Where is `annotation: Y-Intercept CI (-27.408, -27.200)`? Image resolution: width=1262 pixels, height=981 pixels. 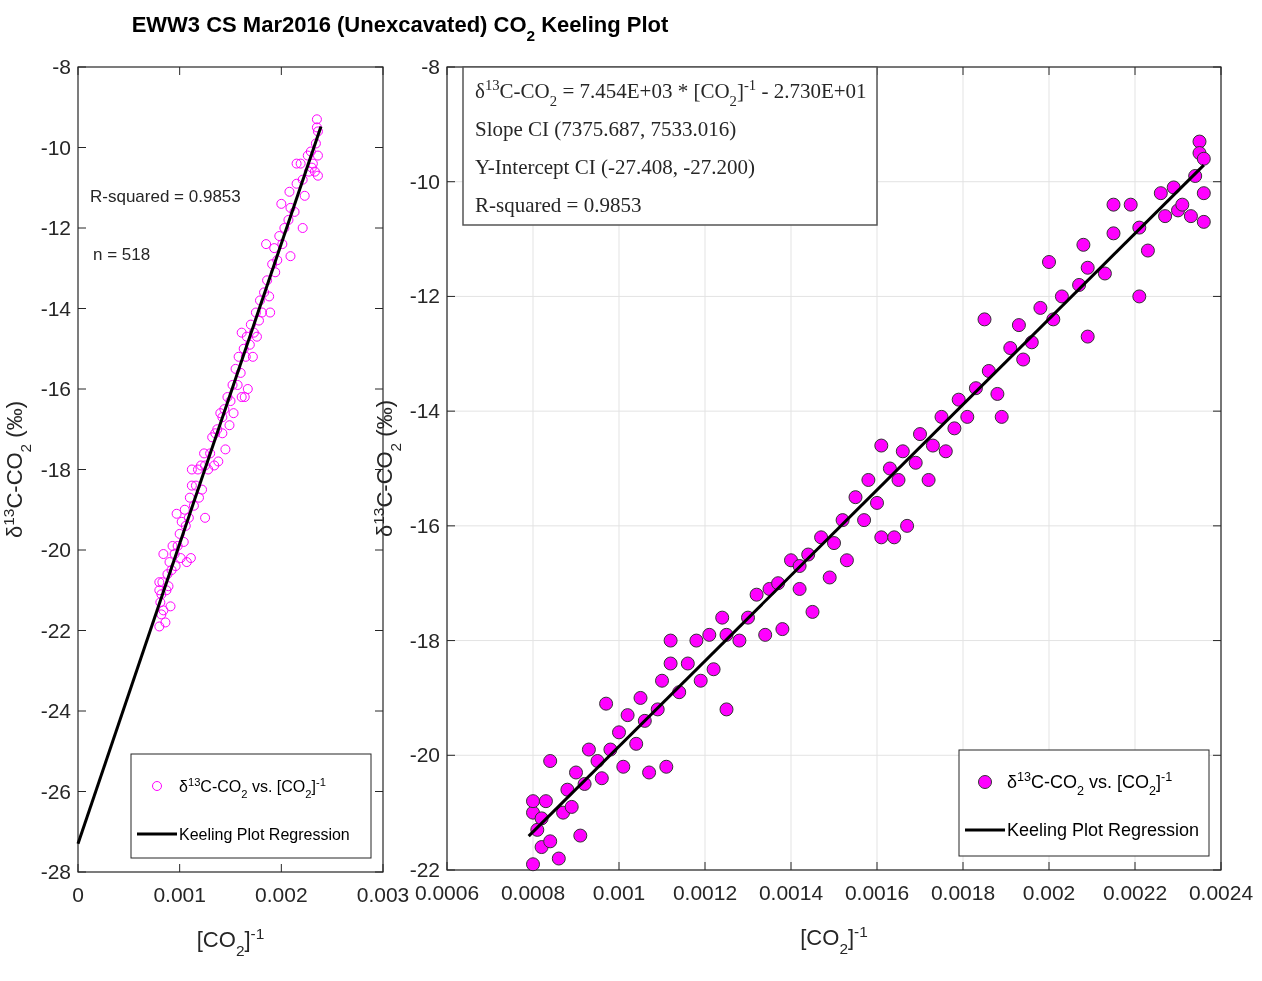 annotation: Y-Intercept CI (-27.408, -27.200) is located at coordinates (615, 167).